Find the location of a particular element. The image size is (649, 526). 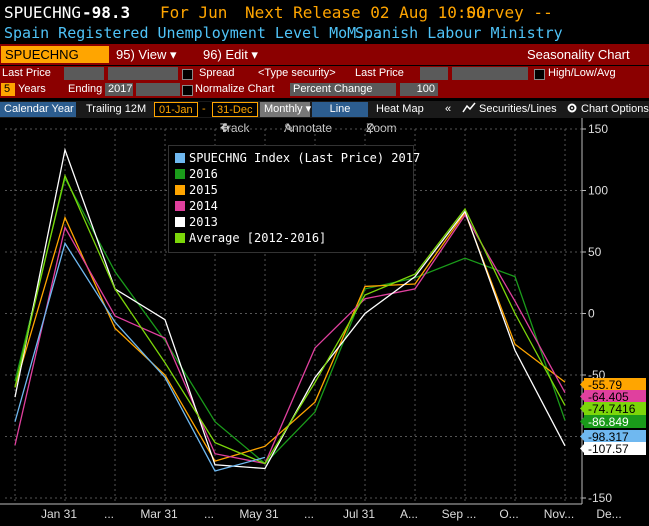

field-2-label: Last Price is located at coordinates (379, 73).